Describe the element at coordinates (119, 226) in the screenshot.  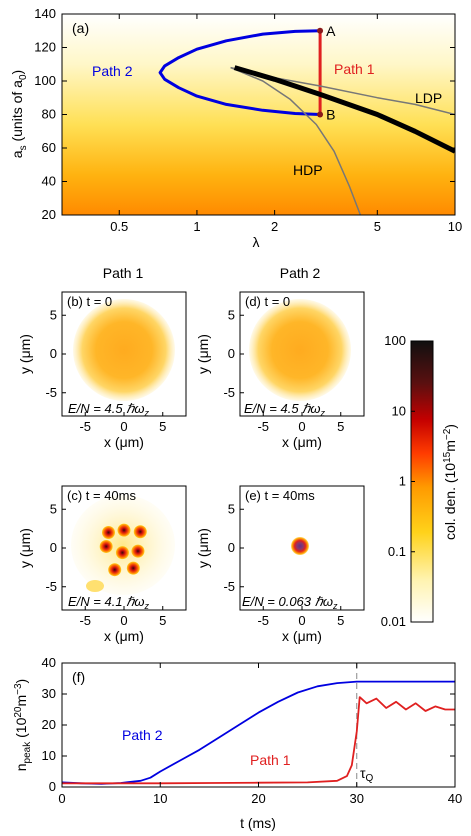
I see `x-tick-label: 0.5` at that location.